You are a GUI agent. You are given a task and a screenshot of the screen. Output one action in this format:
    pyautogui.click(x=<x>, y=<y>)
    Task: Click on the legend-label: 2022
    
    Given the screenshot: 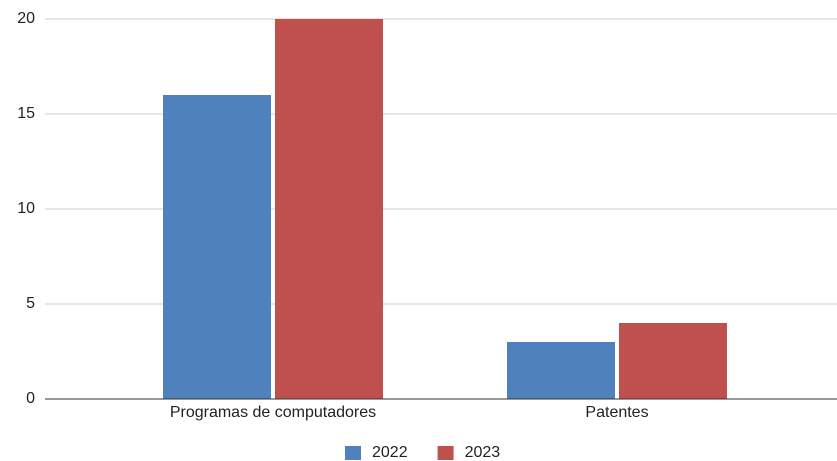 What is the action you would take?
    pyautogui.click(x=390, y=452)
    